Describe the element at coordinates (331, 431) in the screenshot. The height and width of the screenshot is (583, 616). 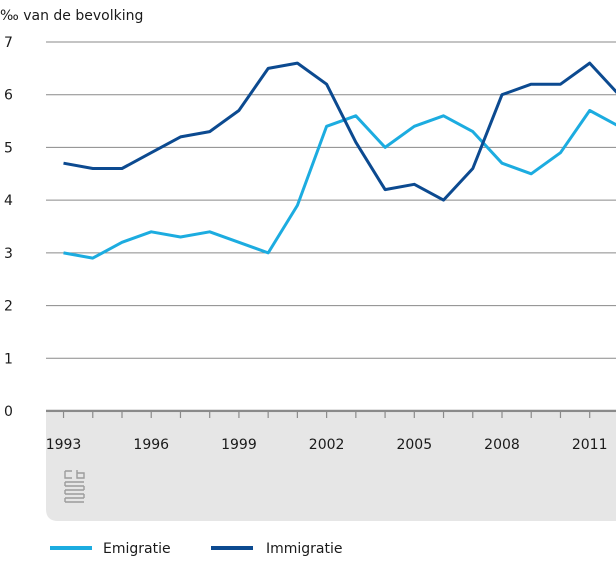
I see `x-axis: 1993 1996 1999 2002 2005 2008 2011` at that location.